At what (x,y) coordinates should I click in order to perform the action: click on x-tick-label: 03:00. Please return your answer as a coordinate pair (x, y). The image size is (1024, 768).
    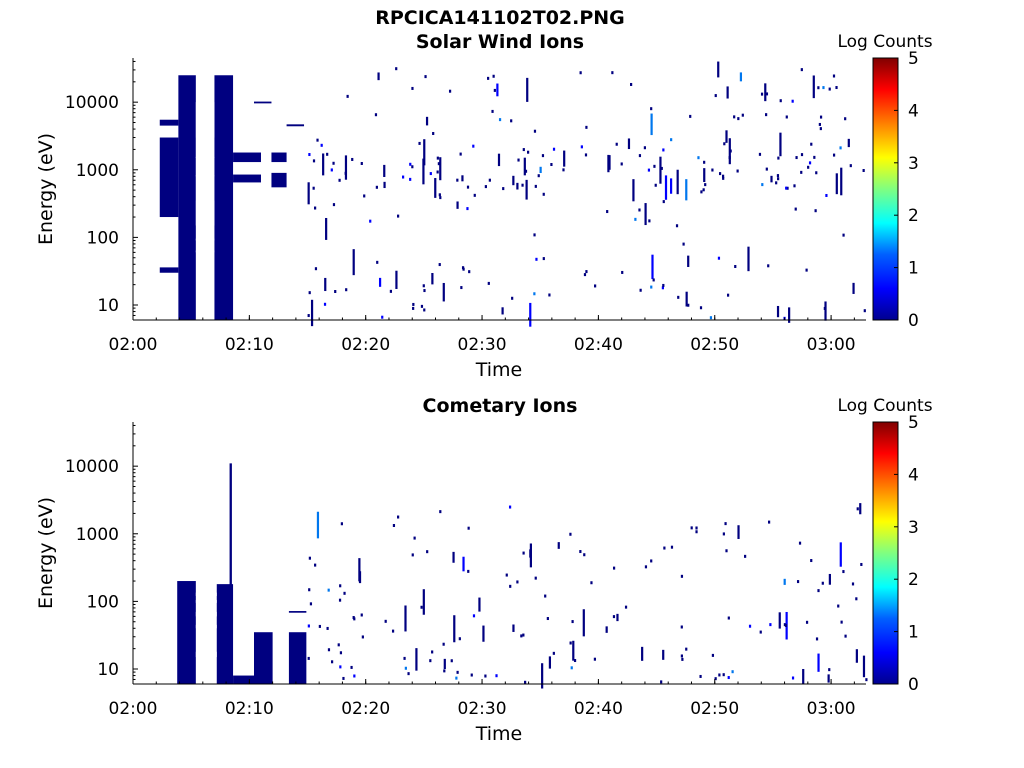
    Looking at the image, I should click on (831, 345).